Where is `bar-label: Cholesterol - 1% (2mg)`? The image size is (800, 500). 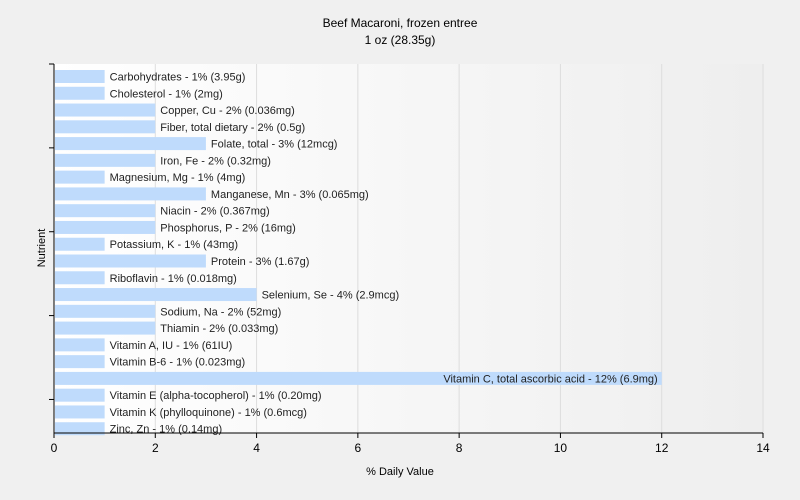
bar-label: Cholesterol - 1% (2mg) is located at coordinates (166, 94).